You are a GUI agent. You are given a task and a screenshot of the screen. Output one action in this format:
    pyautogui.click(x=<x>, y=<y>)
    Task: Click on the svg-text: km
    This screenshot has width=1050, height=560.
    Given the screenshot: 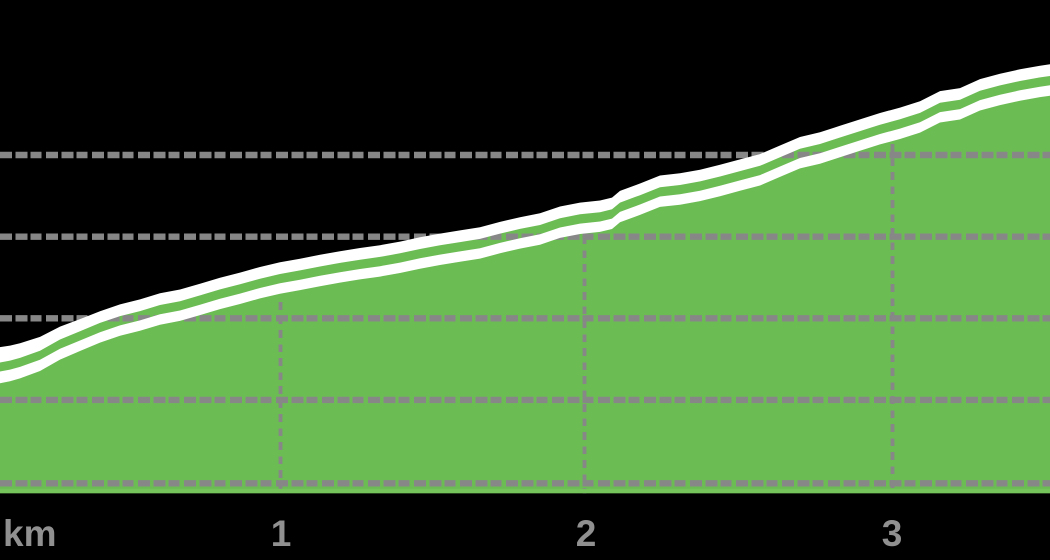 What is the action you would take?
    pyautogui.click(x=29, y=533)
    